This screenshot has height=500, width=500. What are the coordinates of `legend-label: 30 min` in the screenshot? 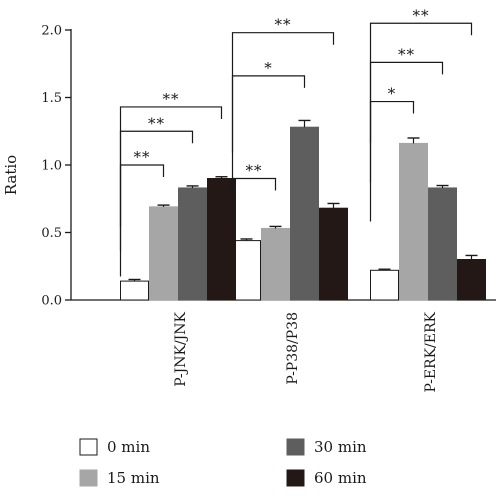 It's located at (340, 447).